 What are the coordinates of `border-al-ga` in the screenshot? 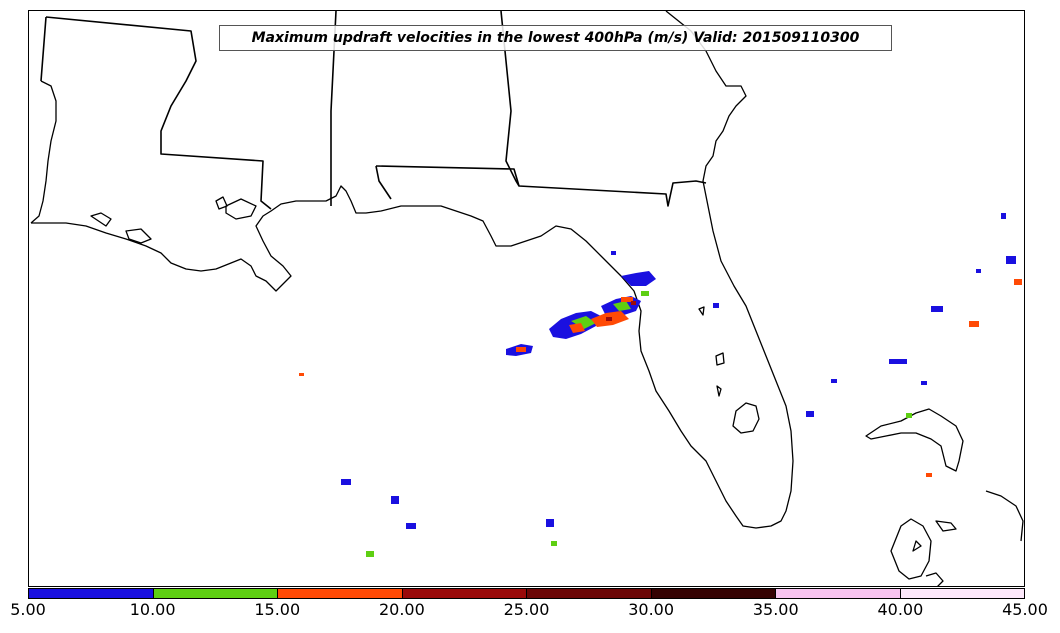 It's located at (510, 99).